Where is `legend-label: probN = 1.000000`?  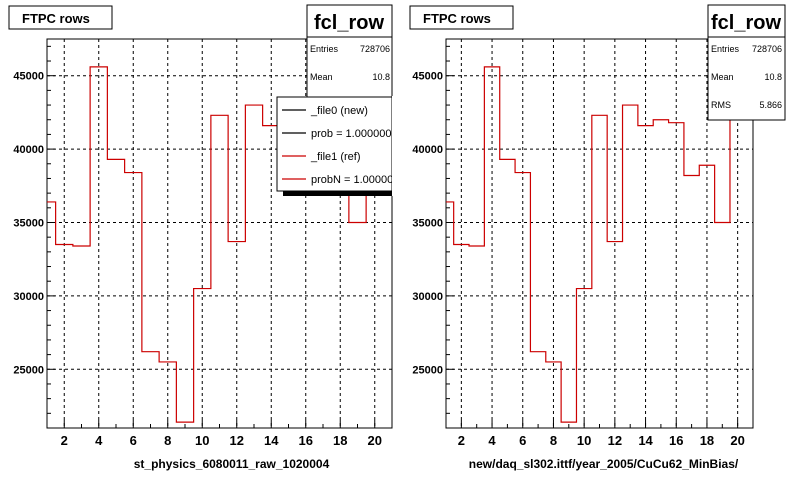
legend-label: probN = 1.000000 is located at coordinates (355, 180).